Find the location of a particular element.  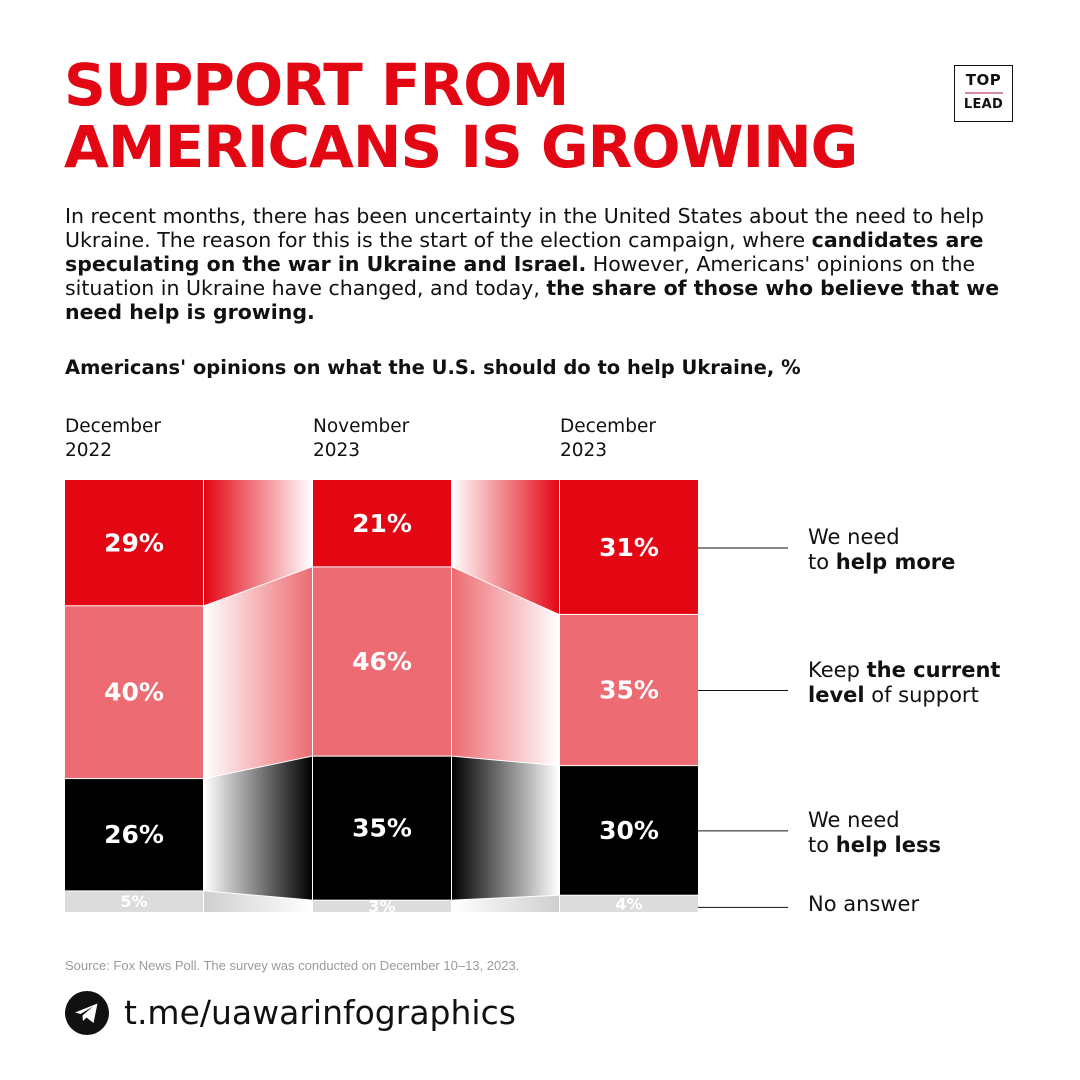

value-label-keep-current-2: 35% is located at coordinates (629, 690).